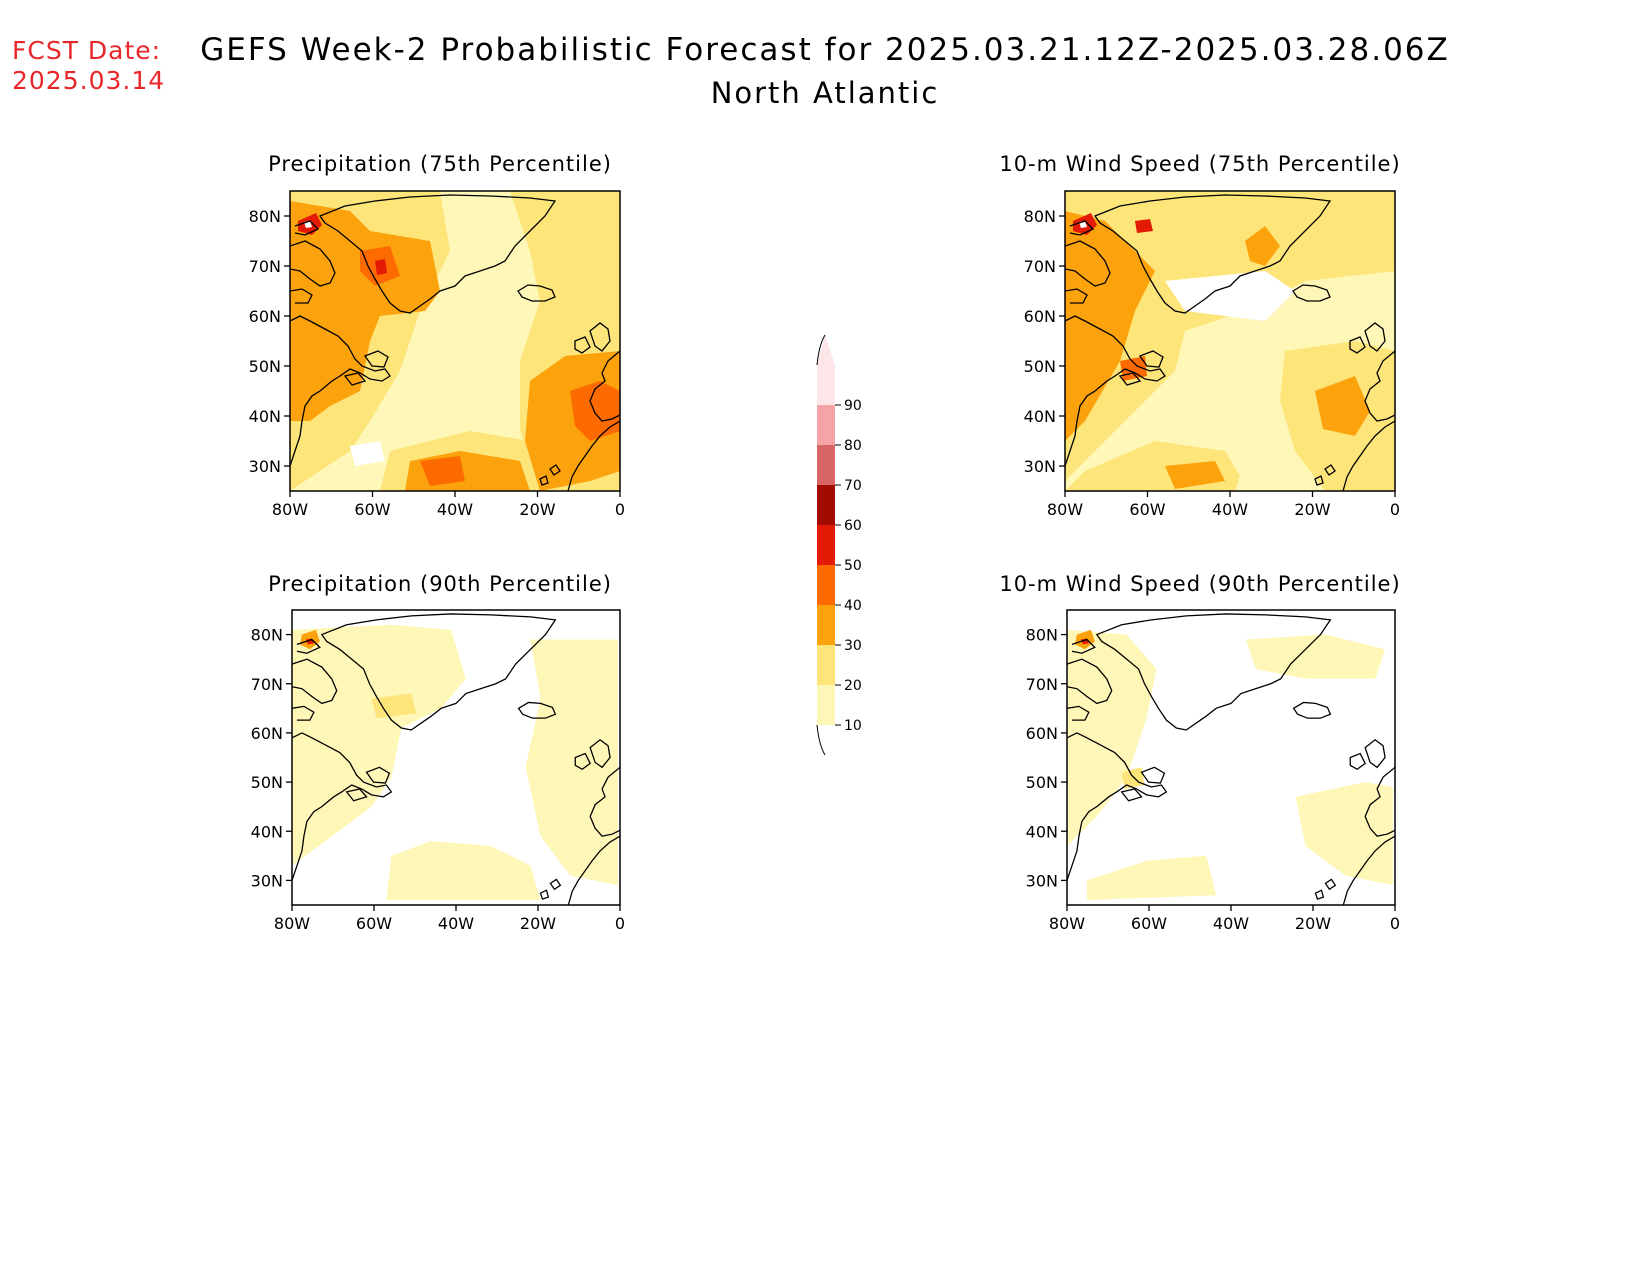 The height and width of the screenshot is (1275, 1650). What do you see at coordinates (825, 93) in the screenshot?
I see `figure-subtitle: North Atlantic` at bounding box center [825, 93].